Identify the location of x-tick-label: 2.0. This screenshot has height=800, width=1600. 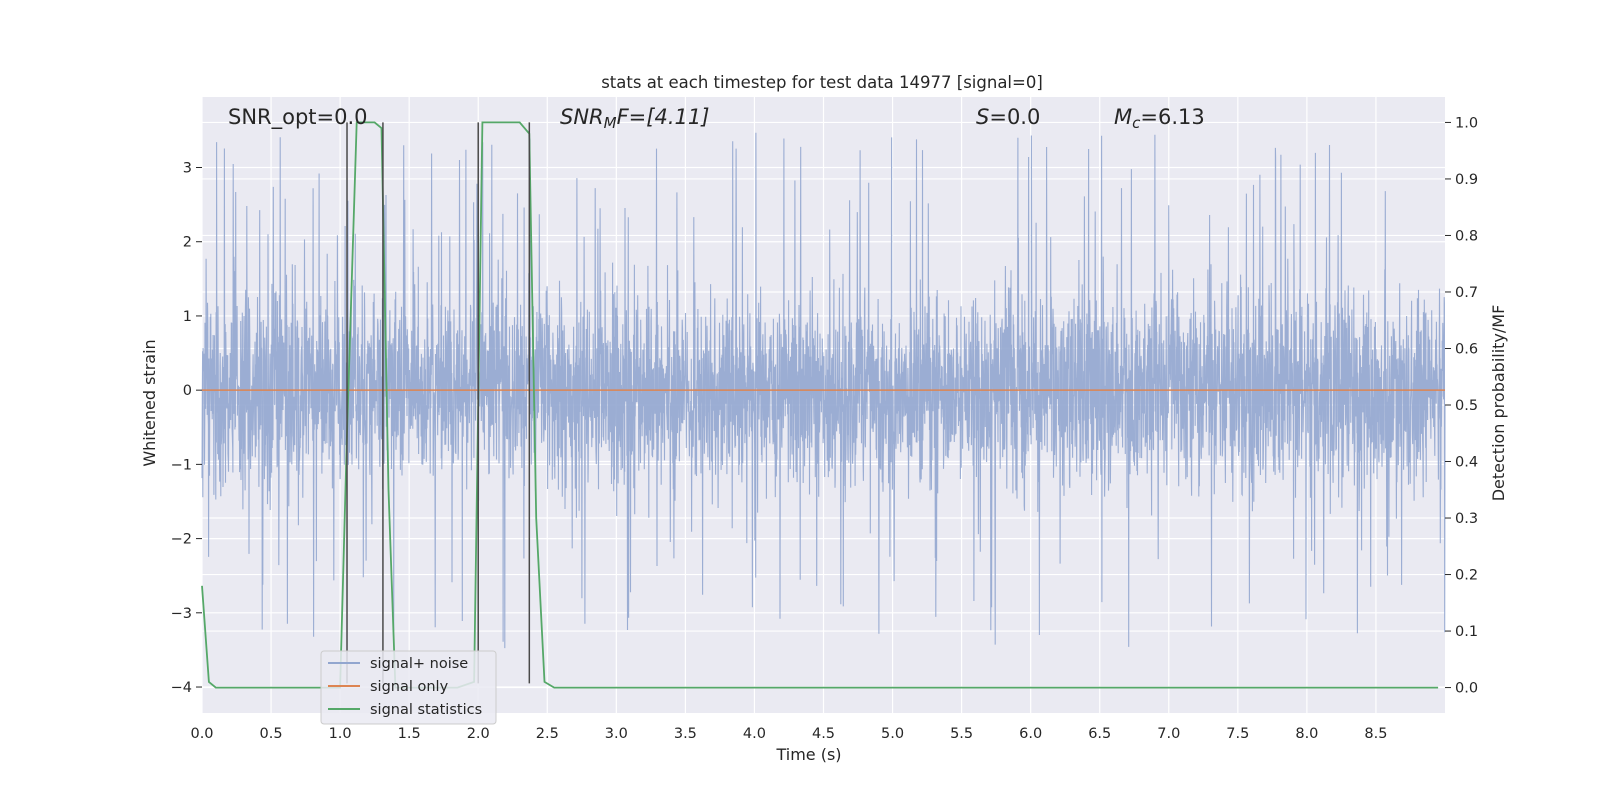
(478, 734).